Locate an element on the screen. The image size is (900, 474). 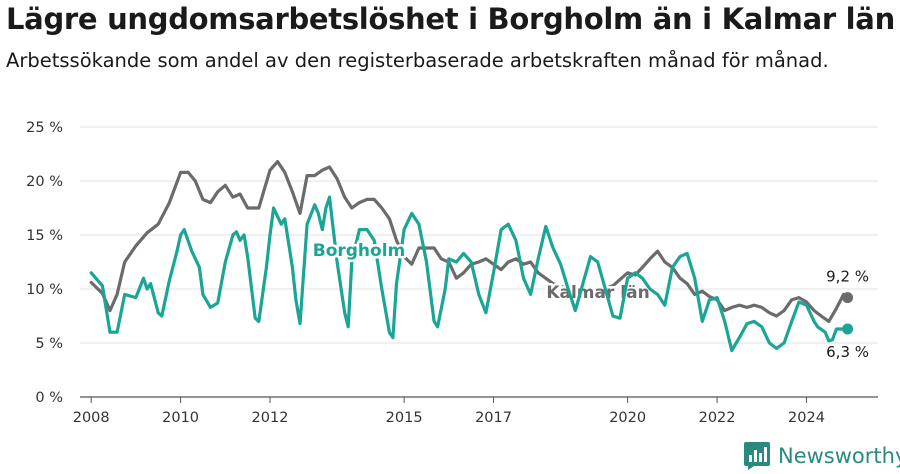
x-tick-label: 2015 is located at coordinates (404, 418).